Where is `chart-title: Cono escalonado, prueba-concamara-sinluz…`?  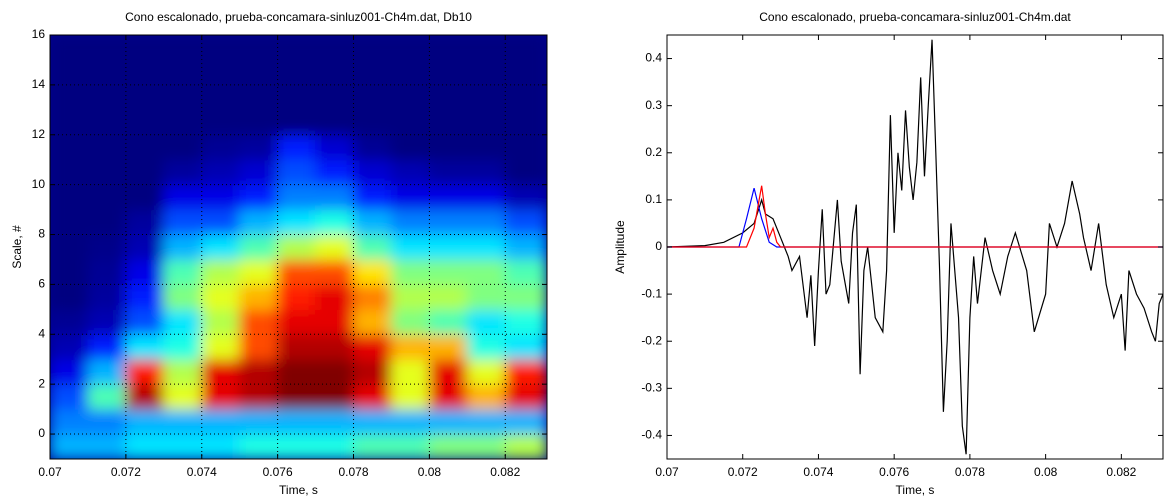 chart-title: Cono escalonado, prueba-concamara-sinluz… is located at coordinates (915, 17).